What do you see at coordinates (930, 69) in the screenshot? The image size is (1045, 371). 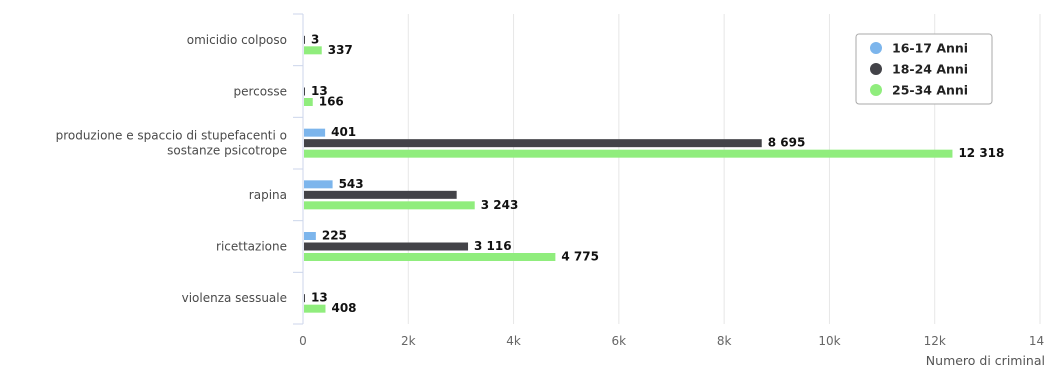 I see `legend-label: 18-24 Anni` at bounding box center [930, 69].